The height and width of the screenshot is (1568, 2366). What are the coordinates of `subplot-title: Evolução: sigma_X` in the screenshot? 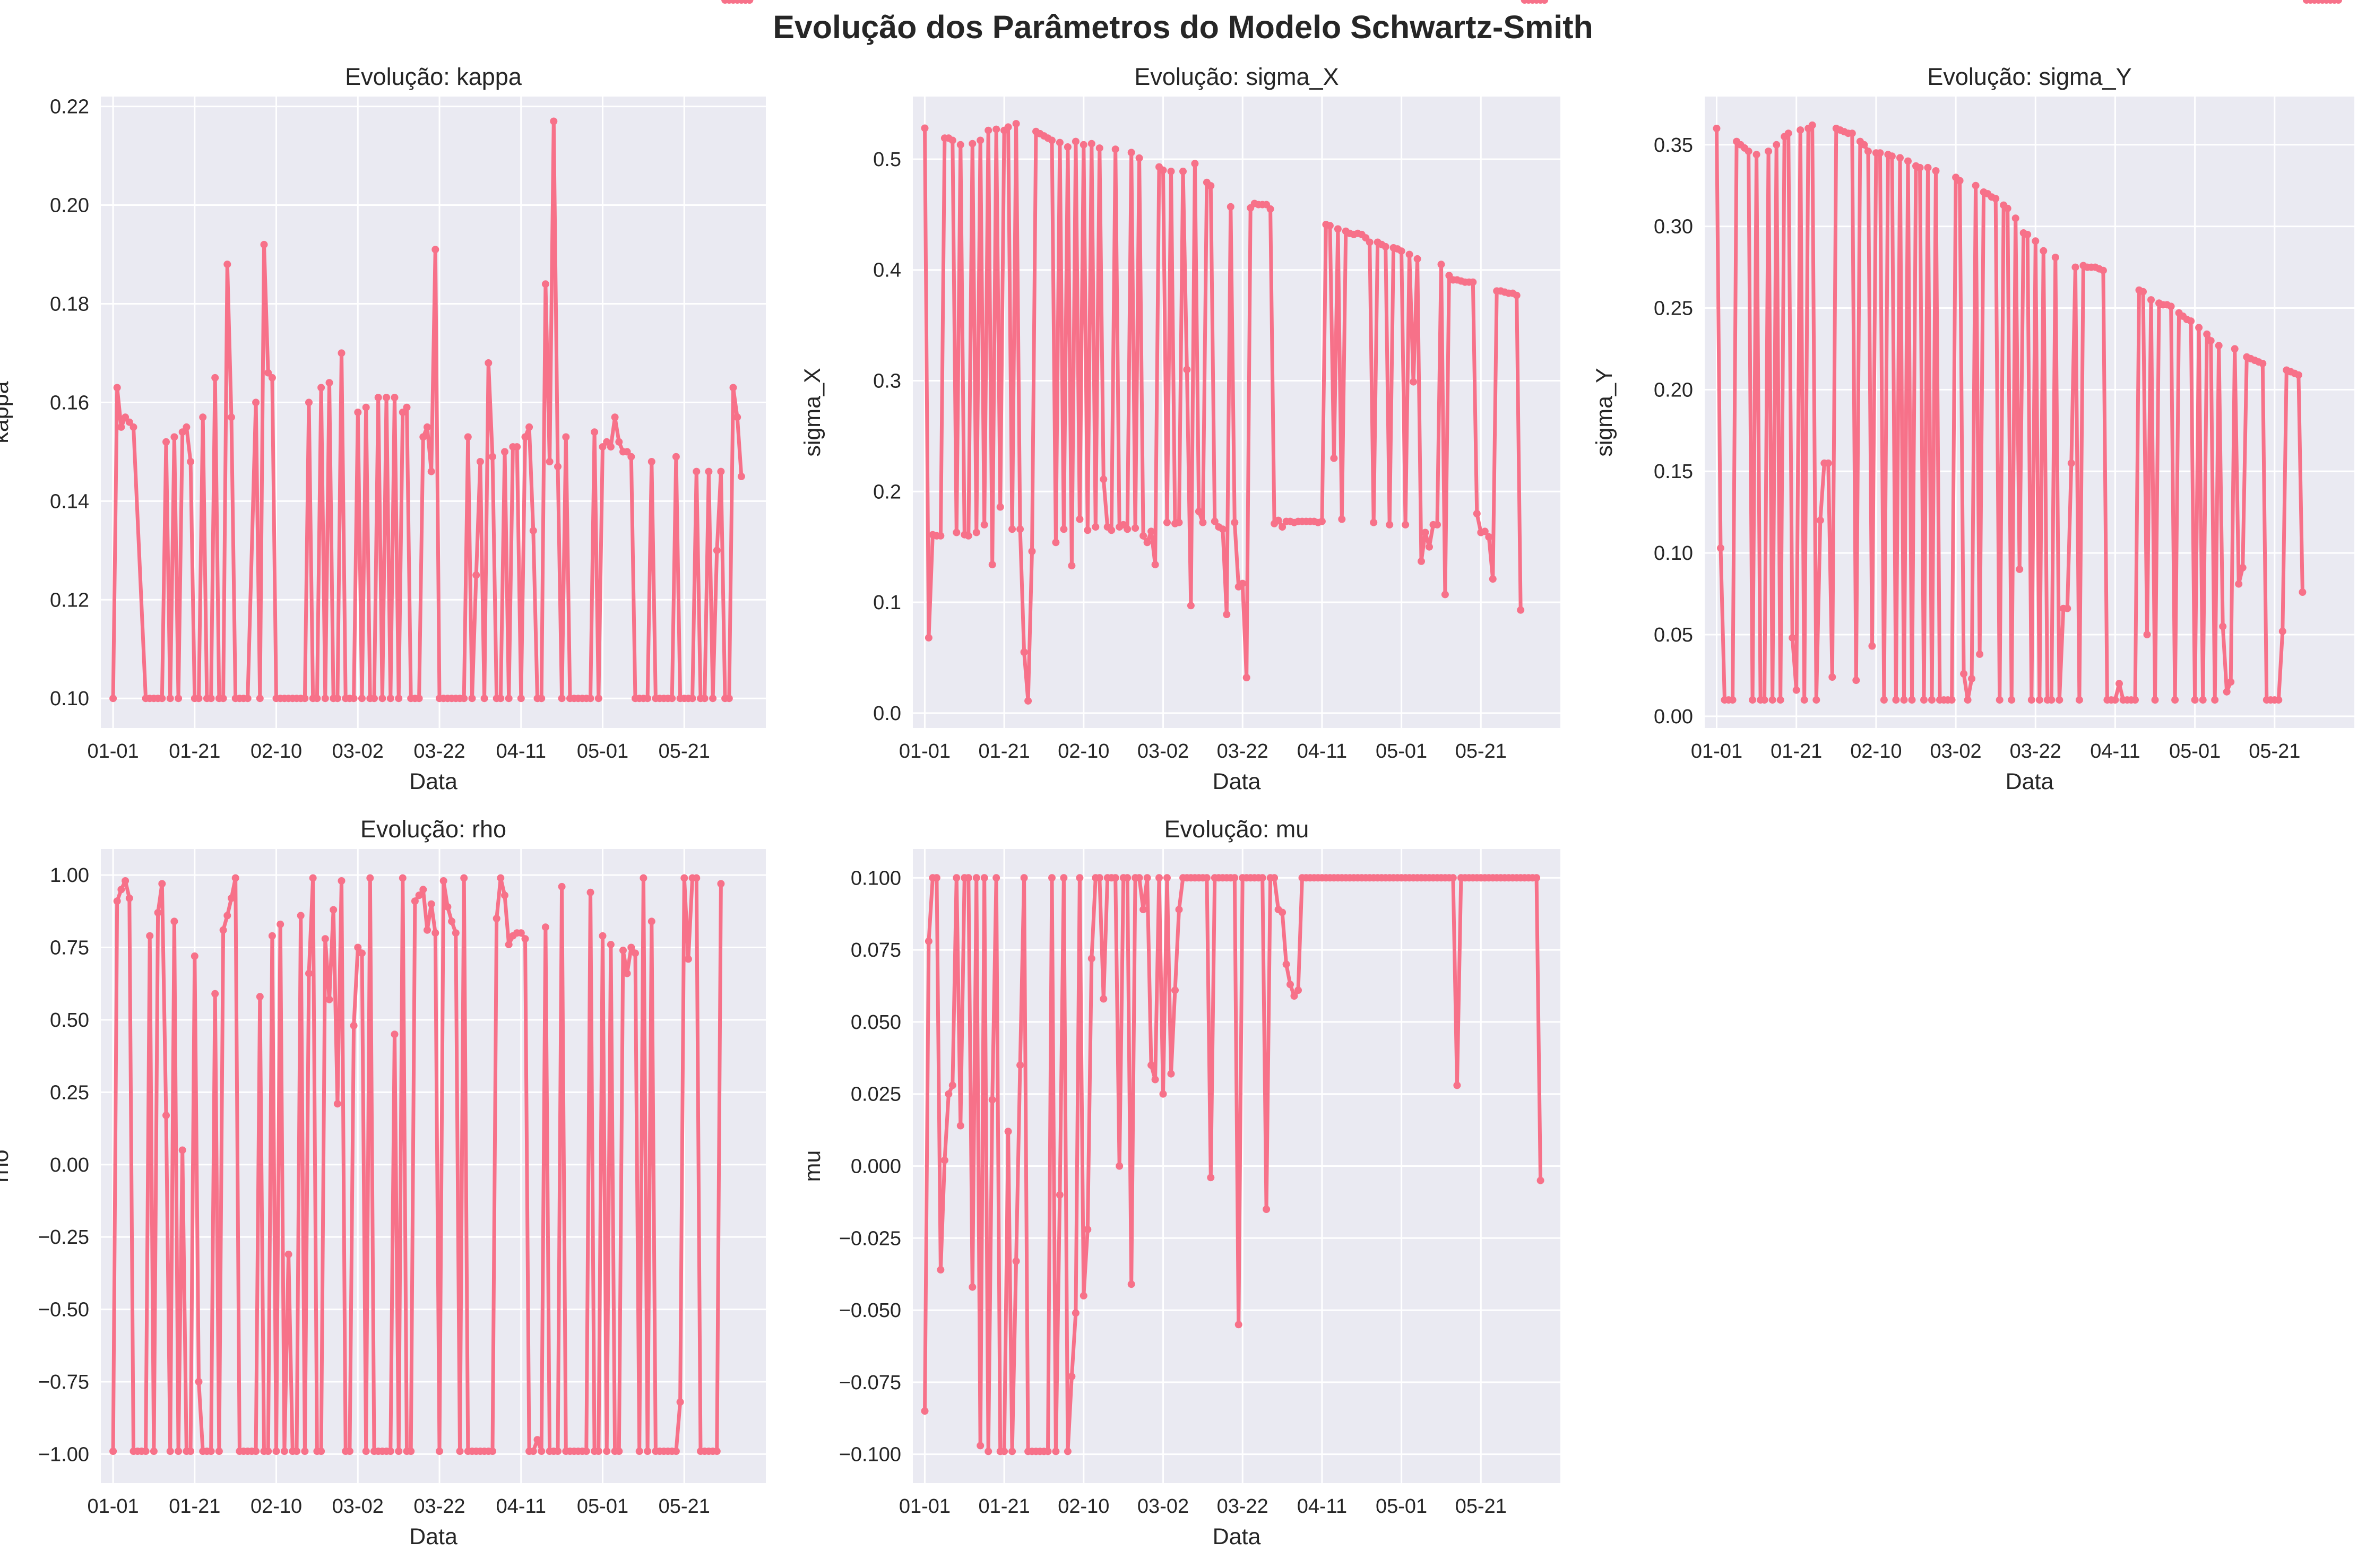 It's located at (1236, 76).